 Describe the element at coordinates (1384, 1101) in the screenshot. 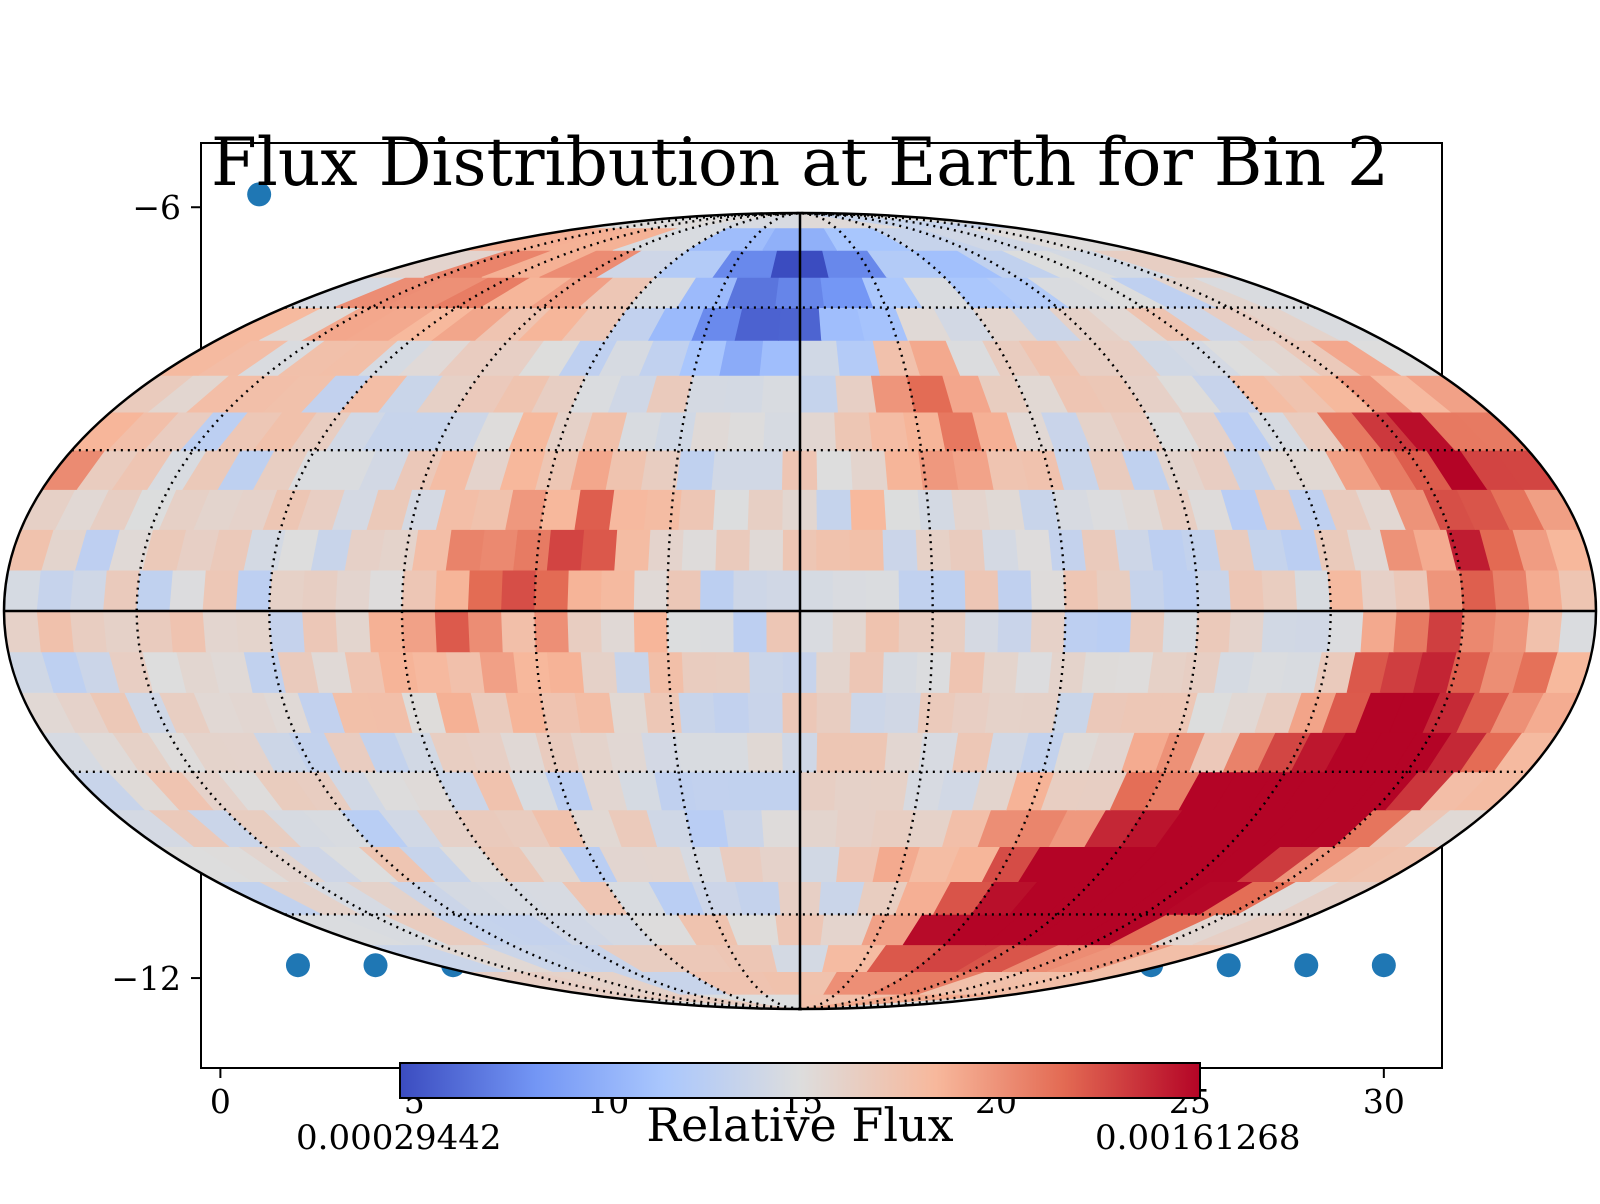

I see `x-tick-label: 30` at that location.